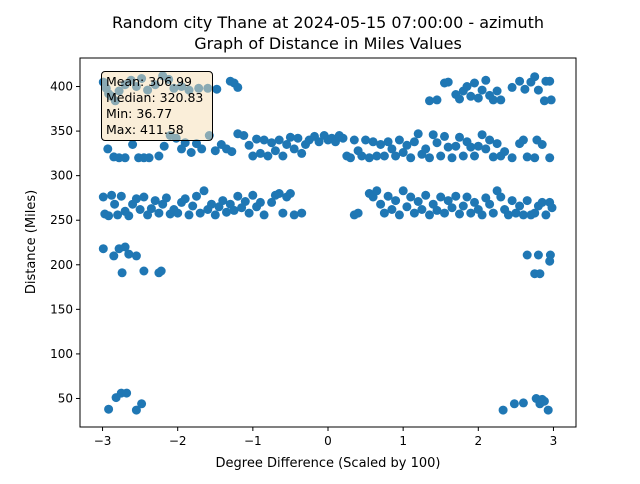 This screenshot has width=640, height=484. What do you see at coordinates (103, 441) in the screenshot?
I see `x-tick-label: −3` at bounding box center [103, 441].